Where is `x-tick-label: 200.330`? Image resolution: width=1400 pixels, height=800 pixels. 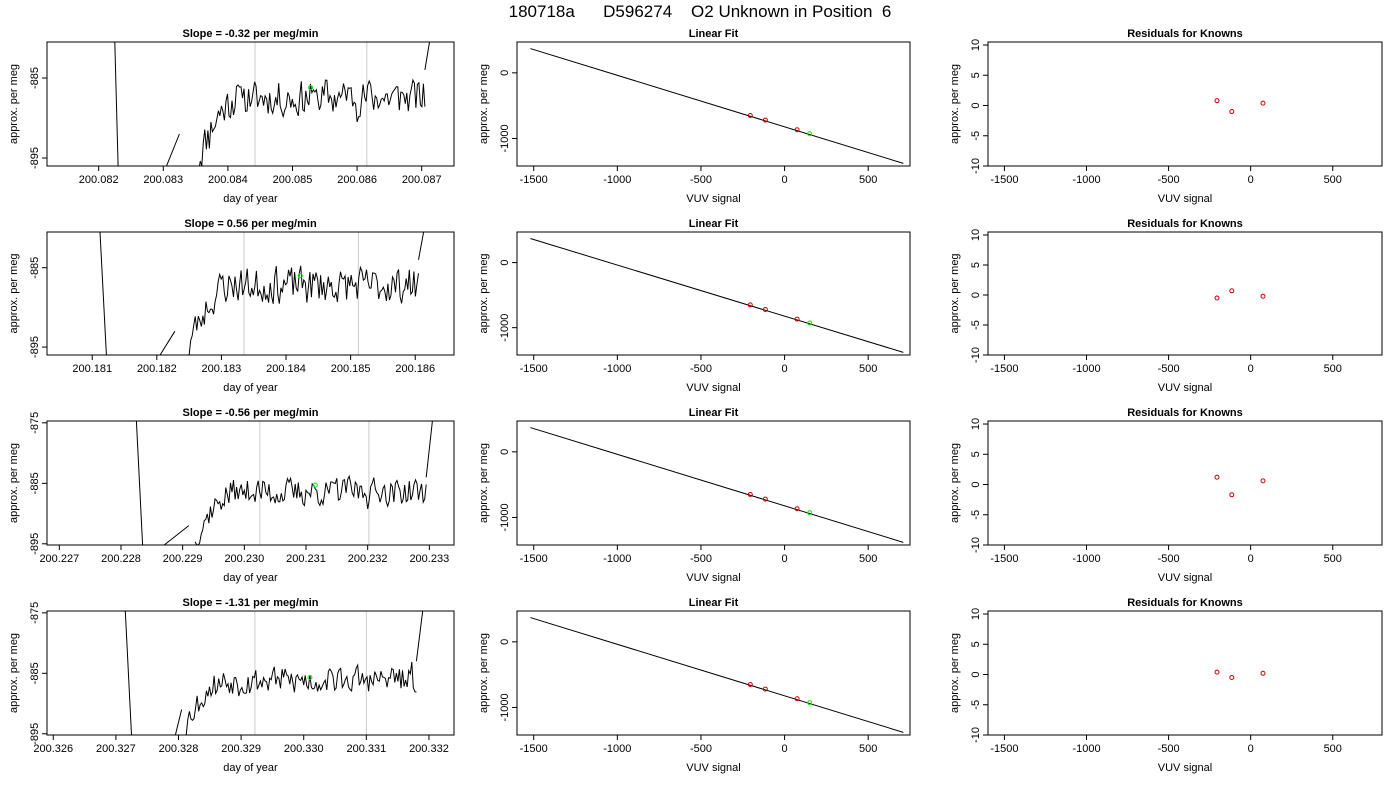
x-tick-label: 200.330 is located at coordinates (304, 749).